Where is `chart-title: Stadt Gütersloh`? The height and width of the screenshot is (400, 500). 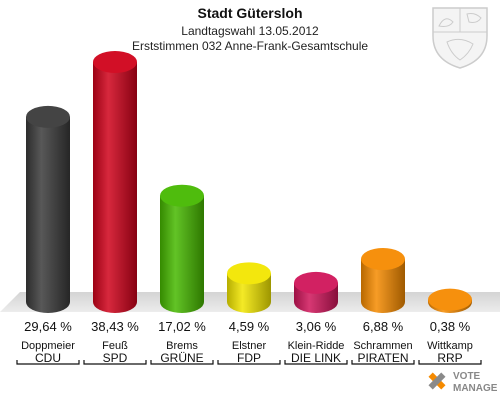
chart-title: Stadt Gütersloh is located at coordinates (250, 13).